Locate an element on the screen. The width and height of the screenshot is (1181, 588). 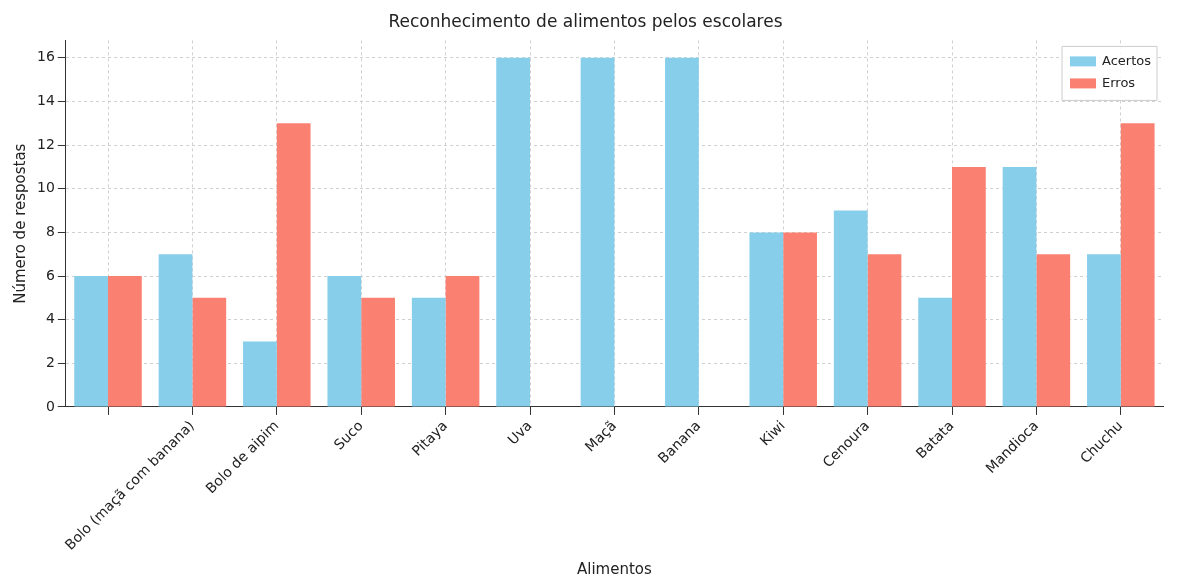
y-tick-label: 16 is located at coordinates (45, 56).